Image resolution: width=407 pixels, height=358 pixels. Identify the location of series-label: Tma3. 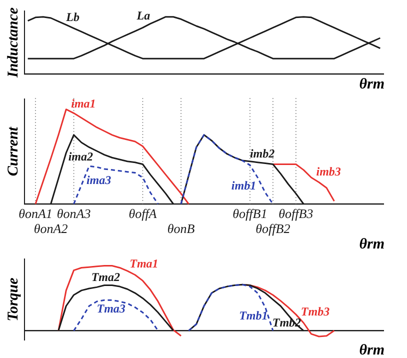
(111, 308).